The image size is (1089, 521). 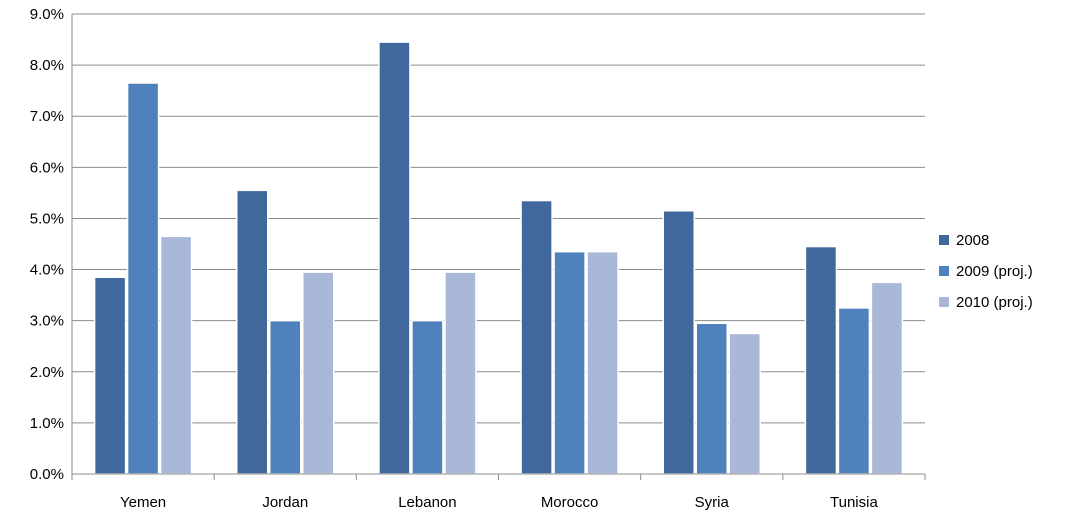 What do you see at coordinates (47, 423) in the screenshot?
I see `y-tick-label: 1.0%` at bounding box center [47, 423].